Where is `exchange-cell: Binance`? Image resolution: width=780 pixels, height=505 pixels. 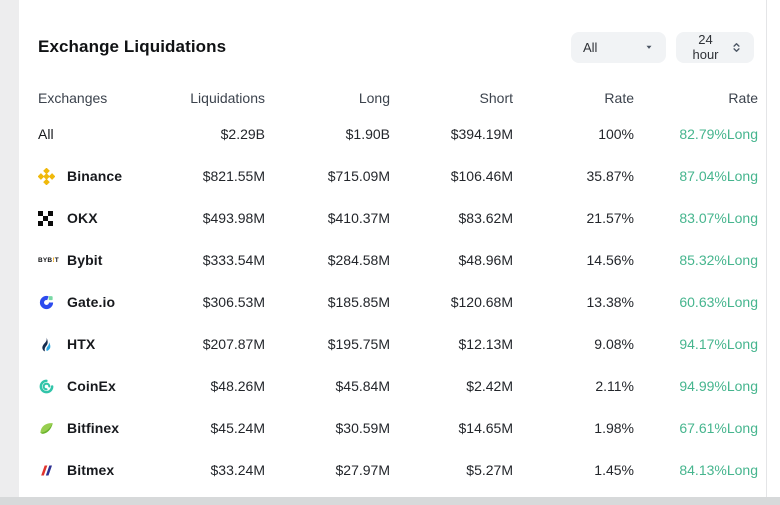 exchange-cell: Binance is located at coordinates (93, 176).